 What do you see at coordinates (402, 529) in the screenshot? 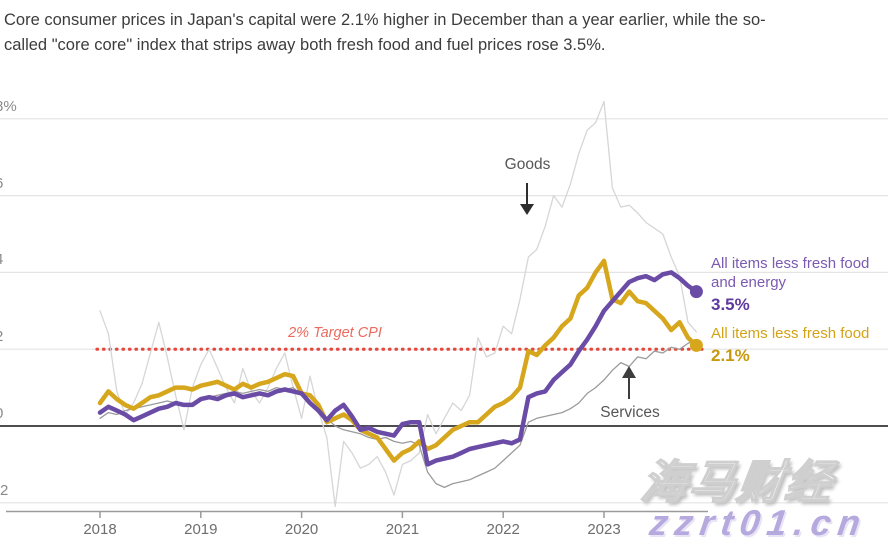
I see `x-axis-label-2021: 2021` at bounding box center [402, 529].